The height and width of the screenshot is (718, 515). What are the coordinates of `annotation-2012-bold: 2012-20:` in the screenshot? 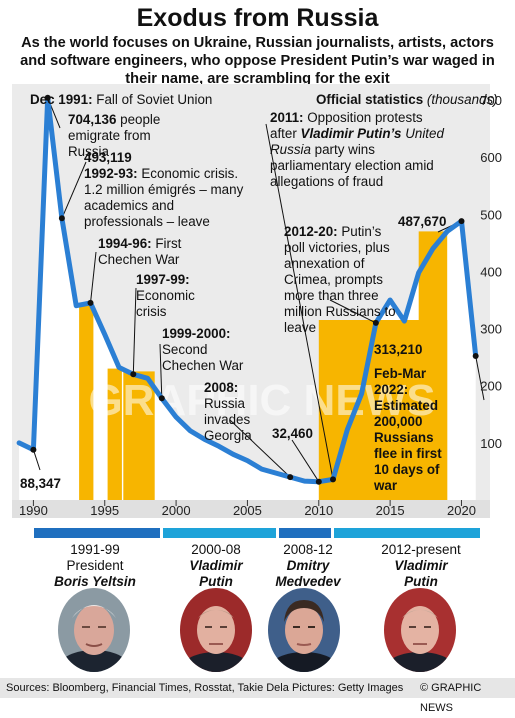 It's located at (311, 231).